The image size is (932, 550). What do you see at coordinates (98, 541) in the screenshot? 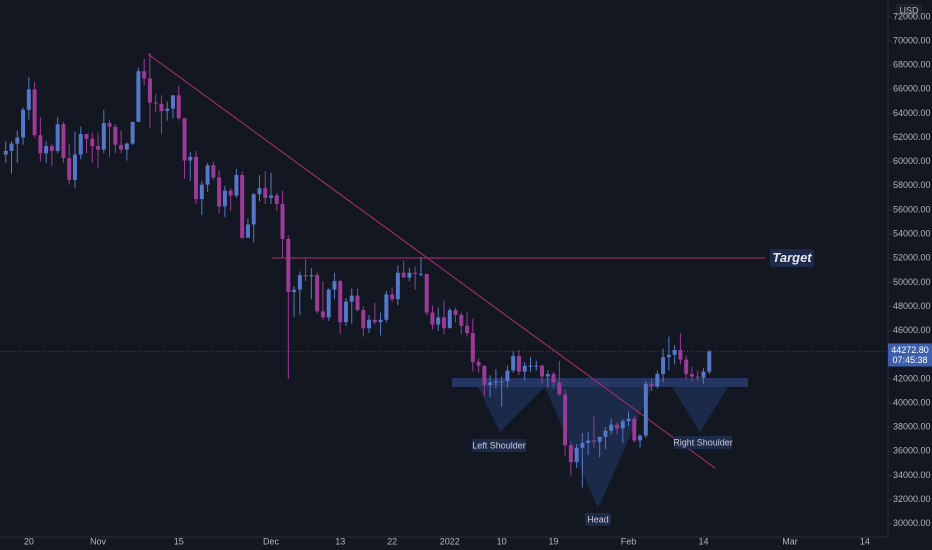
I see `x-tick-label: Nov` at bounding box center [98, 541].